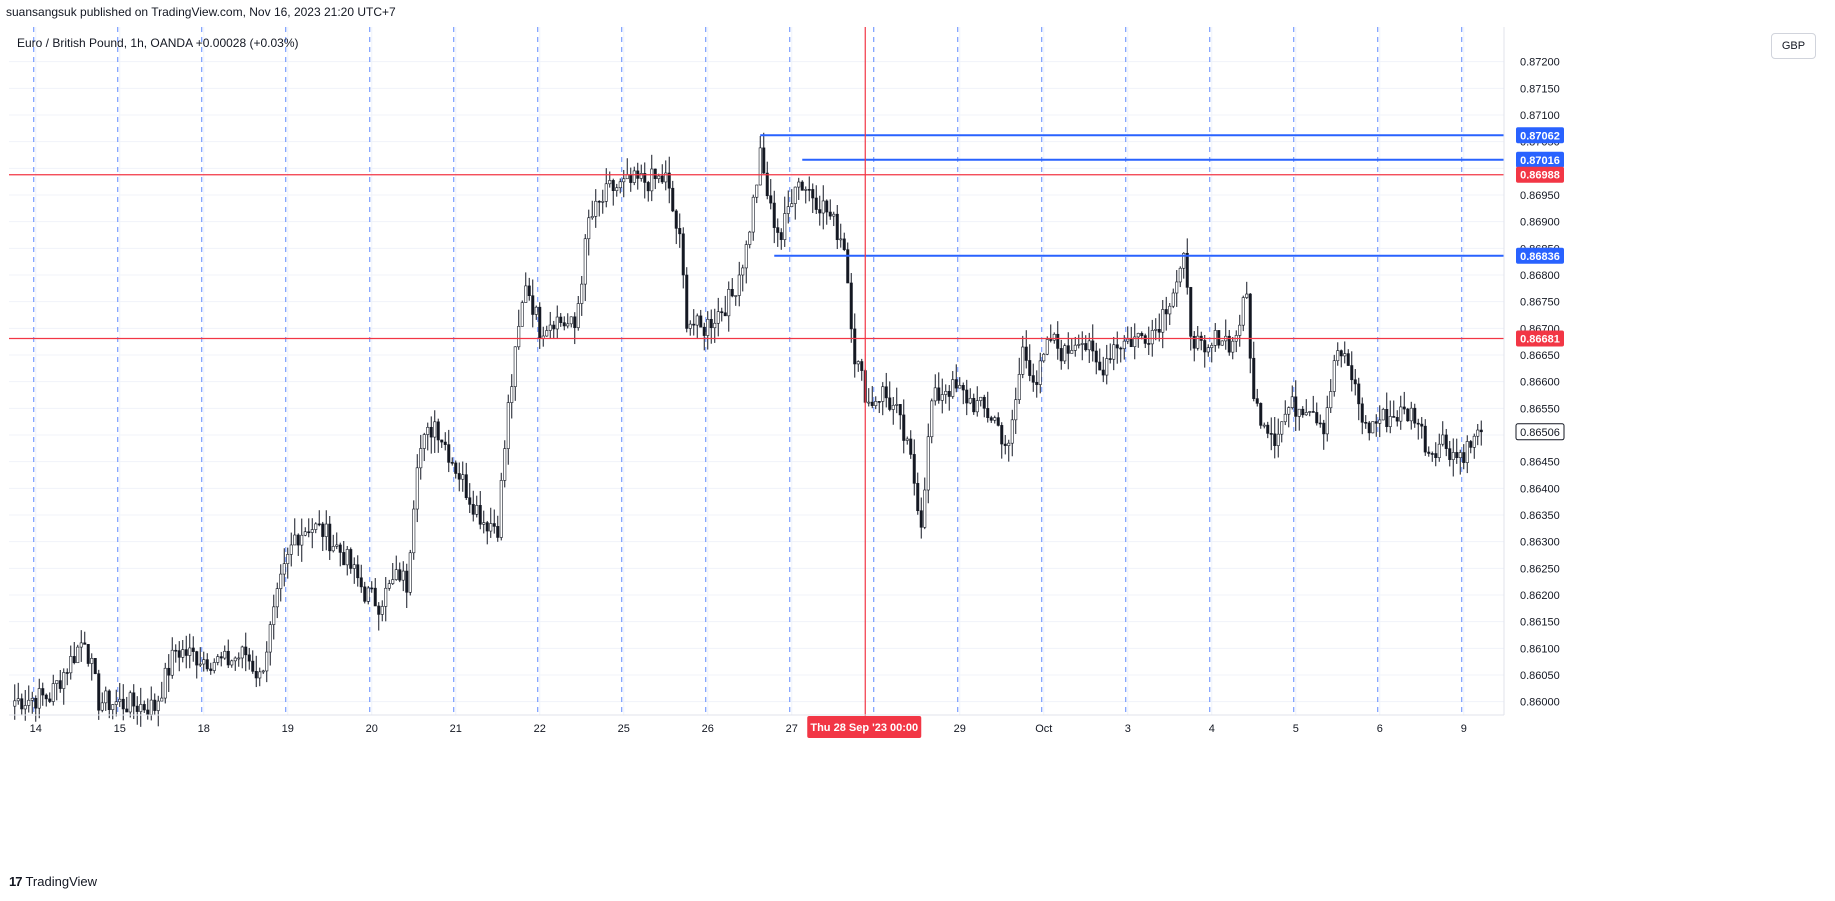 This screenshot has height=901, width=1835. I want to click on time-tick-label: 29, so click(960, 729).